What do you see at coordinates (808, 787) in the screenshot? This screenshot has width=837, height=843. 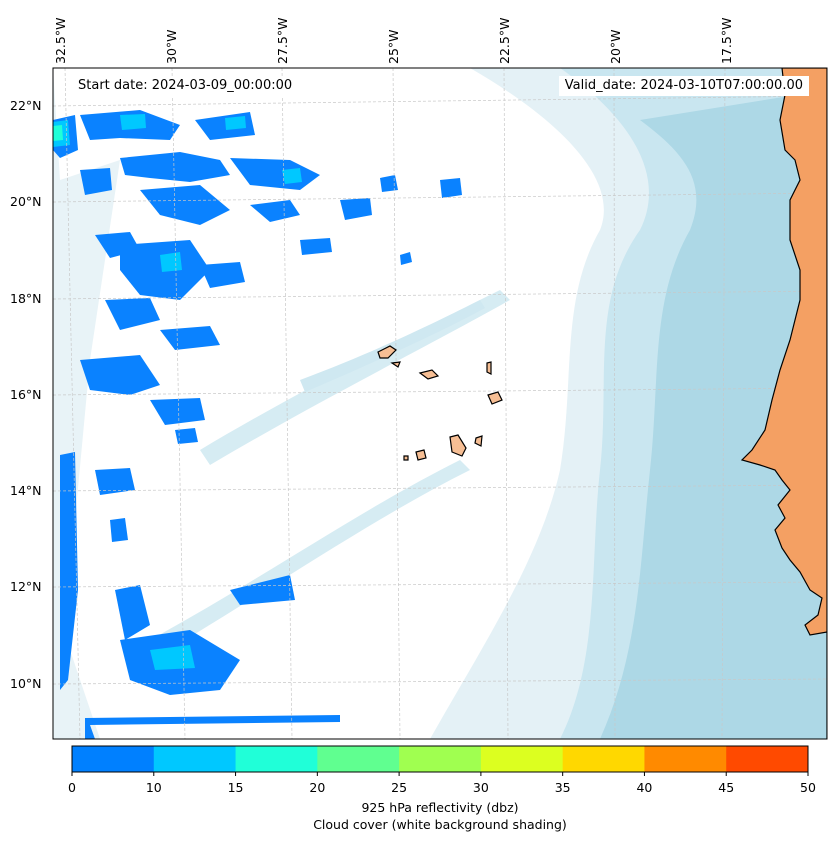 I see `colorbar-tick-label: 50` at bounding box center [808, 787].